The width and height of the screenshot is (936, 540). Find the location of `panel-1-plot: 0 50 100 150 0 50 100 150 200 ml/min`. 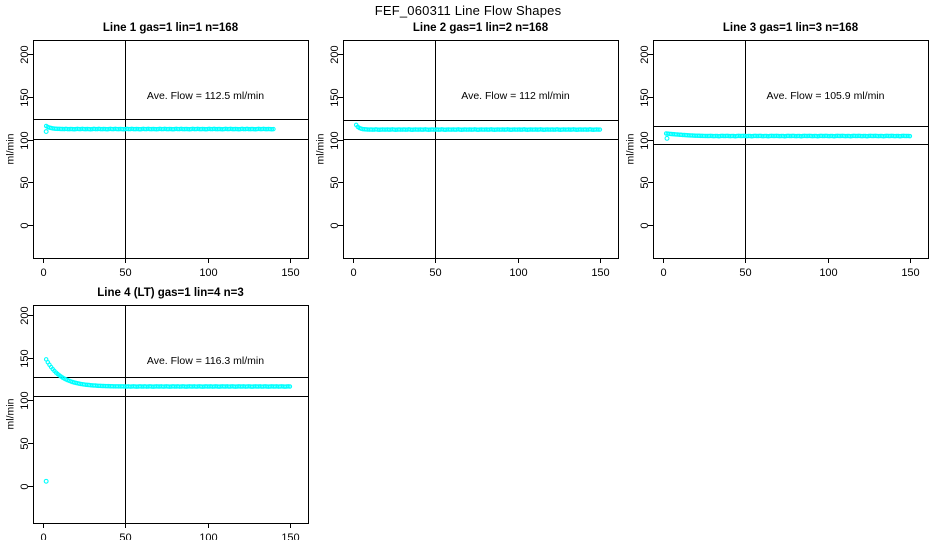

panel-1-plot: 0 50 100 150 0 50 100 150 200 ml/min is located at coordinates (157, 159).